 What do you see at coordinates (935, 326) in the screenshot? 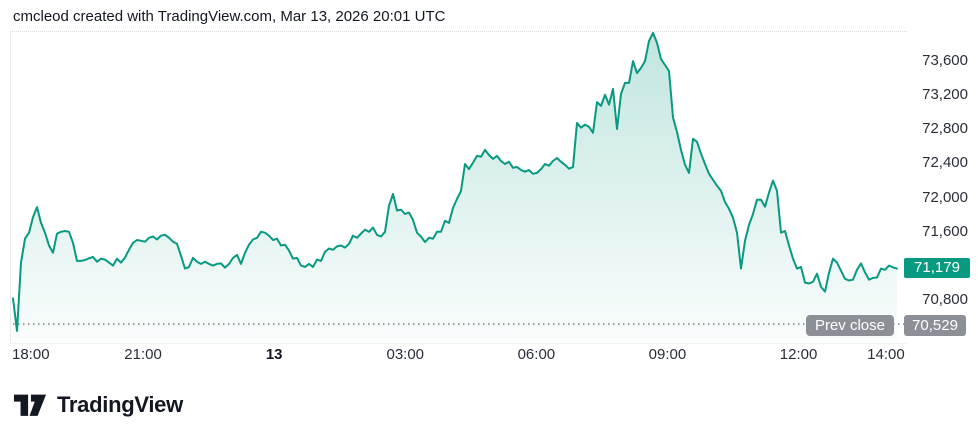
I see `prev-close-value-badge: 70,529` at bounding box center [935, 326].